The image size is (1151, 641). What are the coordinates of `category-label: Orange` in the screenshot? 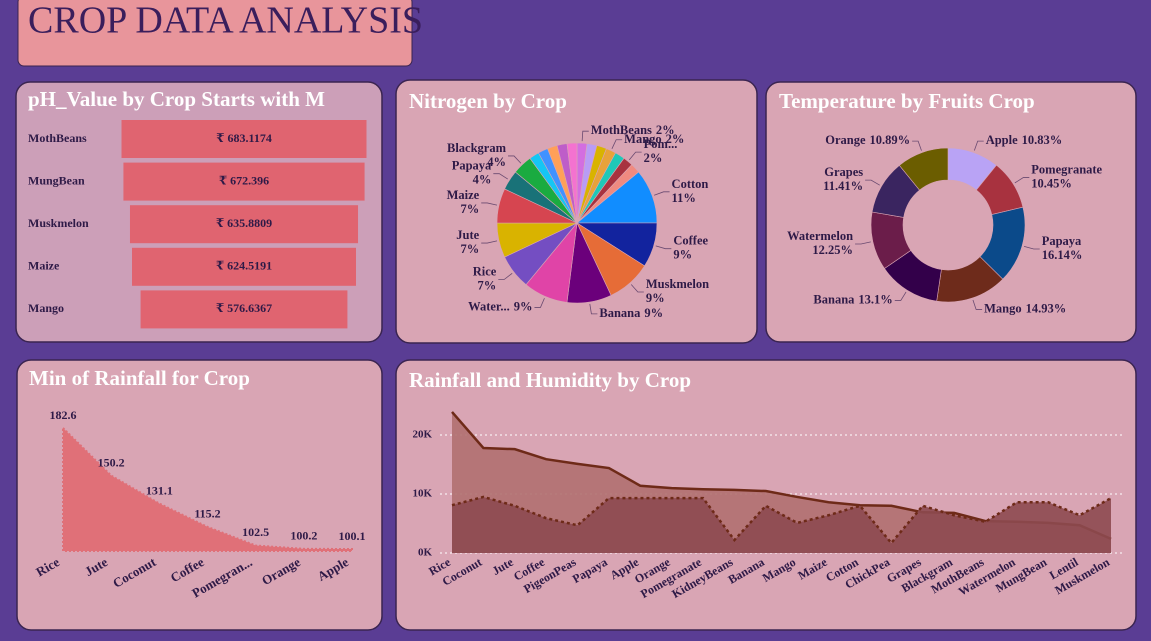 It's located at (845, 140).